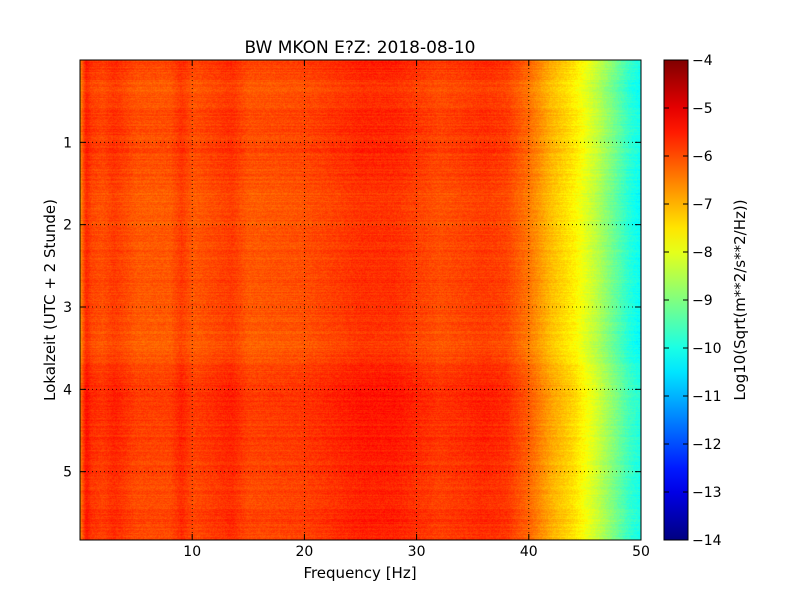  Describe the element at coordinates (707, 397) in the screenshot. I see `colorbar-tick-label: −11` at that location.